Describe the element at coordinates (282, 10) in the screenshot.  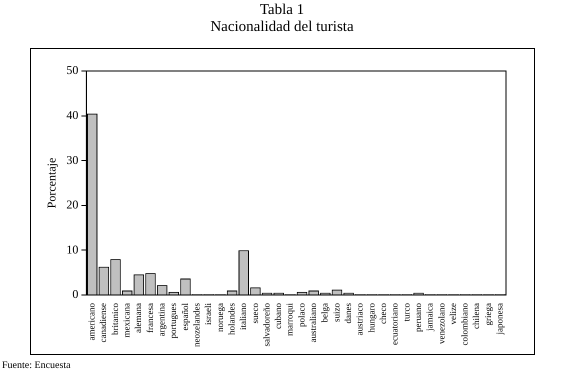
I see `chart-title: Tabla 1` at that location.